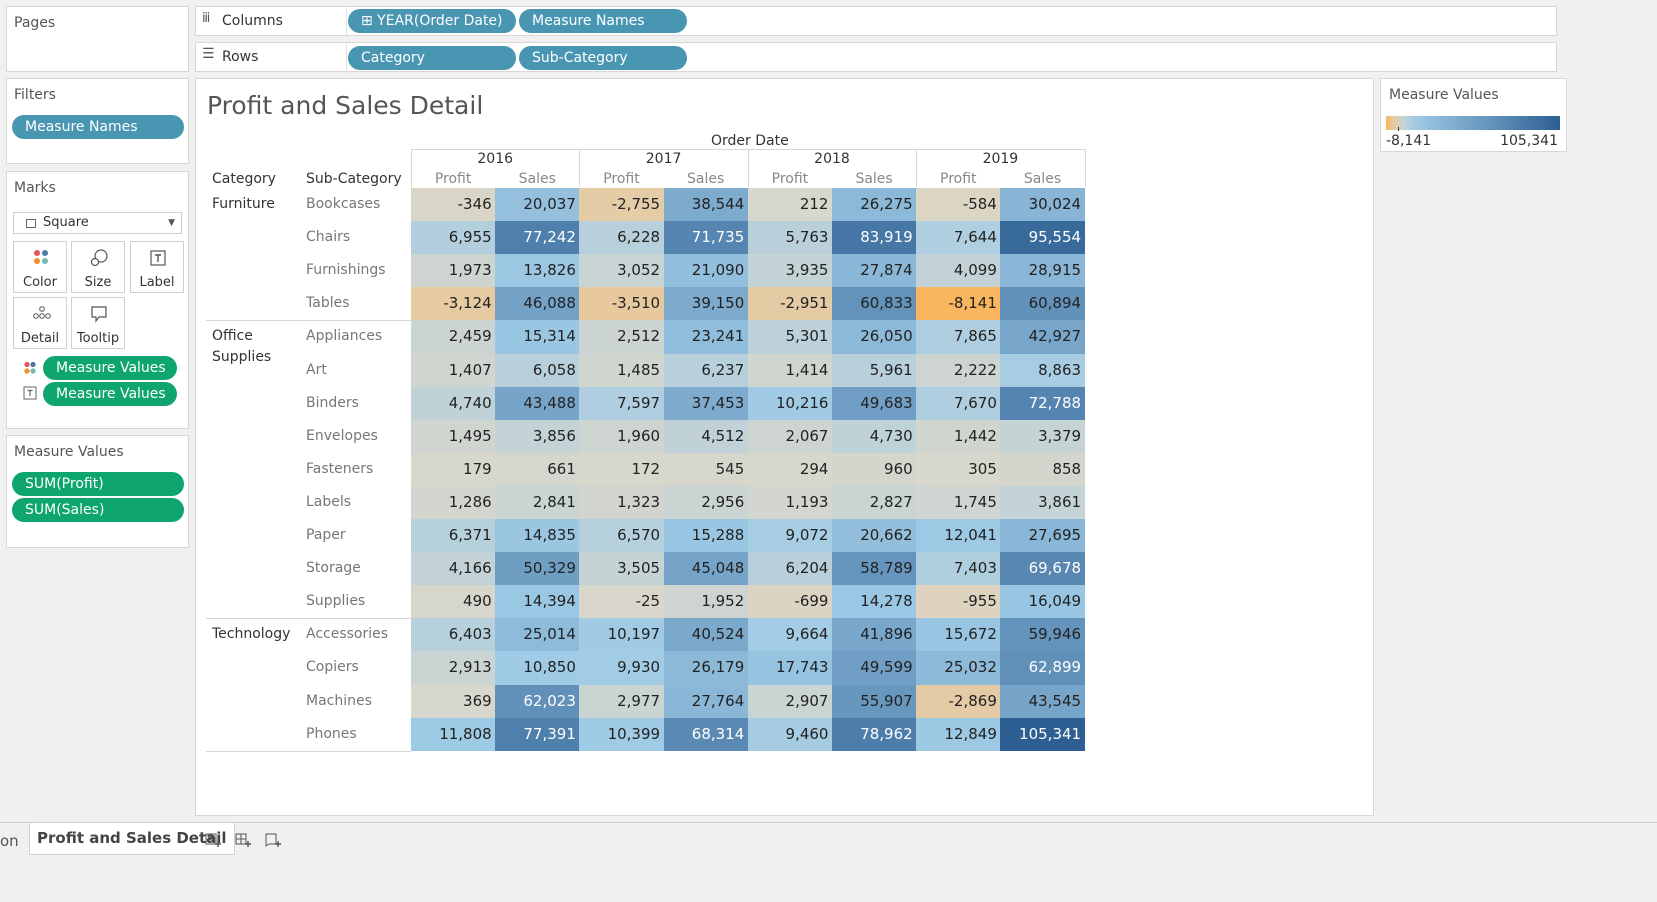 The height and width of the screenshot is (902, 1657). What do you see at coordinates (706, 502) in the screenshot?
I see `table-cell: 2,956` at bounding box center [706, 502].